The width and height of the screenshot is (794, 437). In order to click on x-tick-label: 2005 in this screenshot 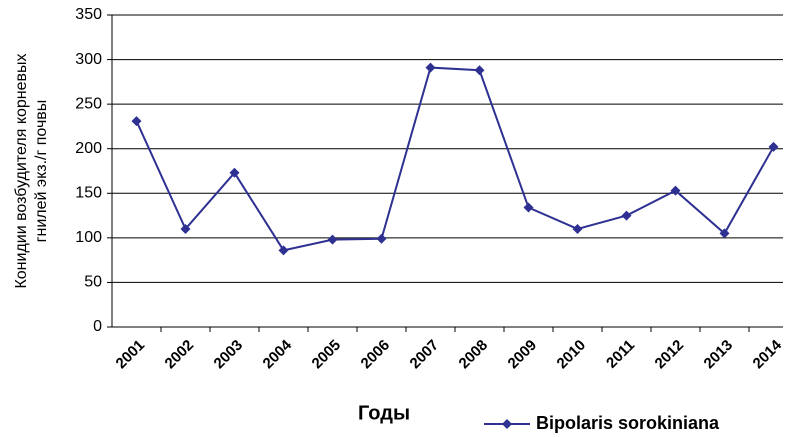, I will do `click(327, 355)`.